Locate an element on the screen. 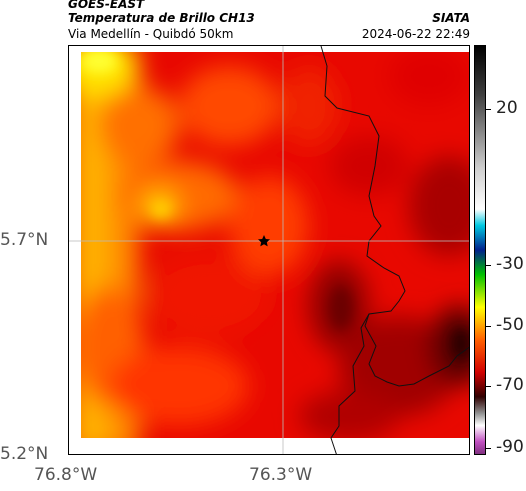 Image resolution: width=526 pixels, height=491 pixels. star-marker is located at coordinates (264, 241).